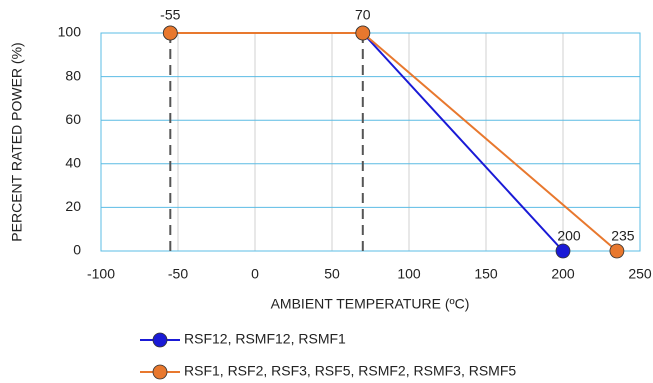 Image resolution: width=653 pixels, height=383 pixels. Describe the element at coordinates (265, 339) in the screenshot. I see `legend-label: RSF12, RSMF12, RSMF1` at that location.